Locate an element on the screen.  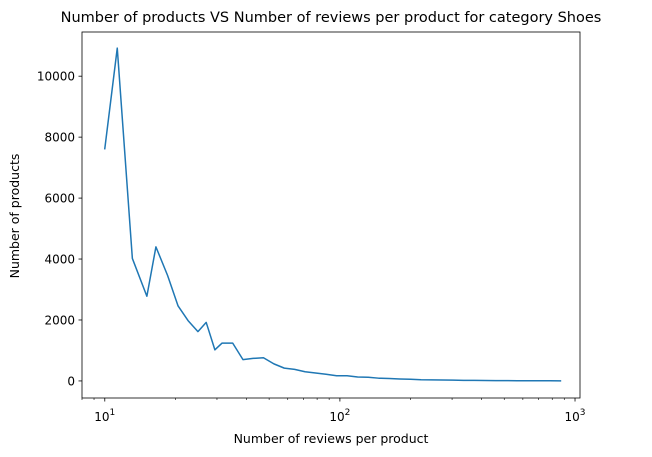
y-tick-label: 6000 is located at coordinates (59, 199).